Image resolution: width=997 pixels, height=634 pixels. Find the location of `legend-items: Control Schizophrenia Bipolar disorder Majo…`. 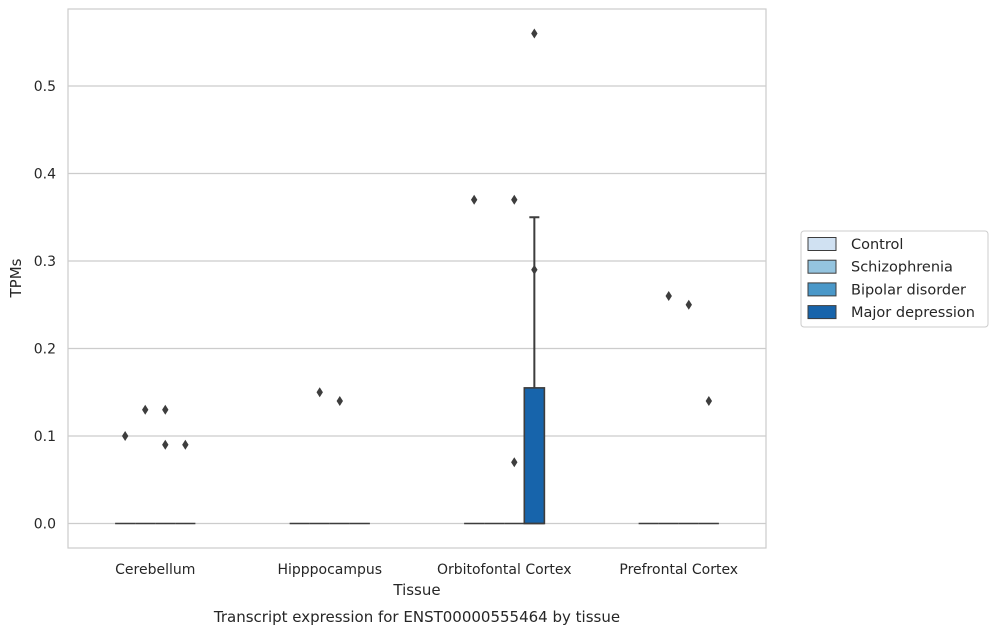

legend-items: Control Schizophrenia Bipolar disorder Majo… is located at coordinates (891, 279).